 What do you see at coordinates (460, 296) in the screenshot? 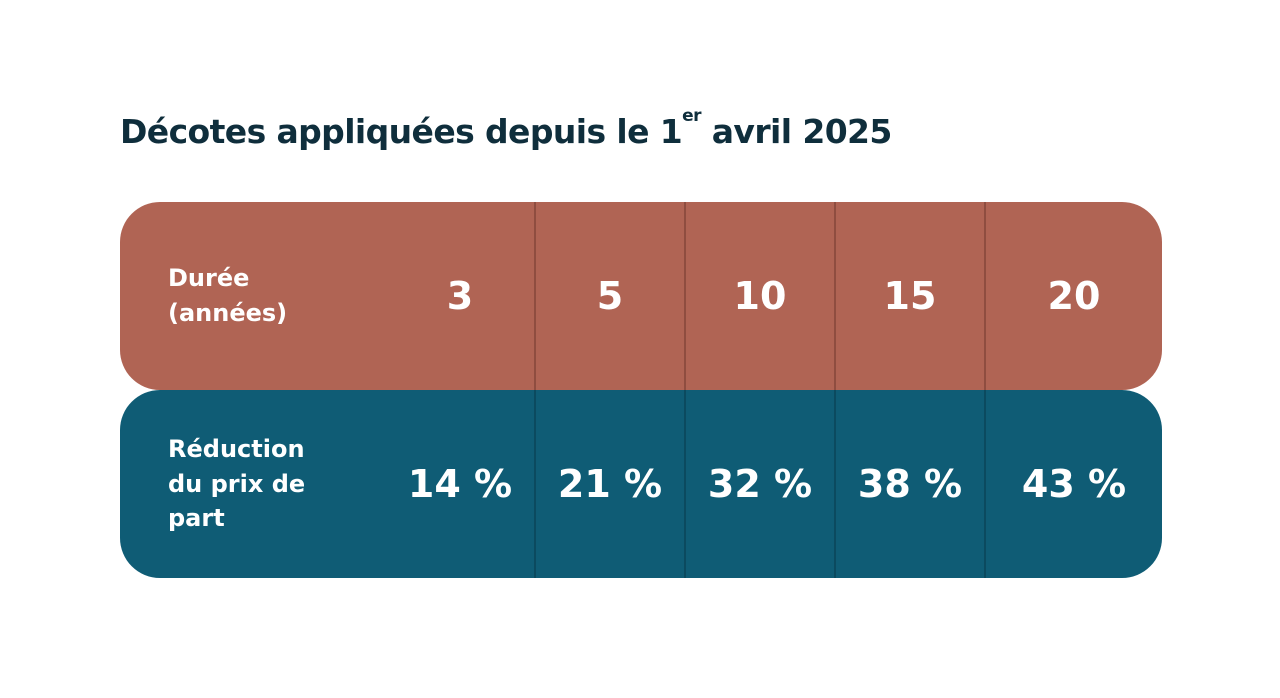
I see `cell-duree-3: 3` at bounding box center [460, 296].